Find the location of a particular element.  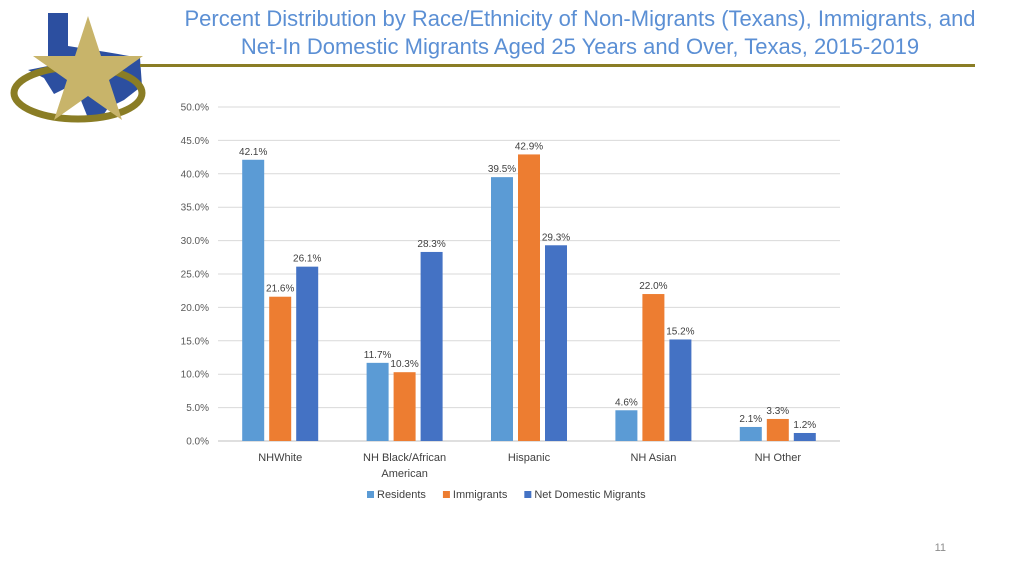

legend-item: Net Domestic Migrants is located at coordinates (590, 495).